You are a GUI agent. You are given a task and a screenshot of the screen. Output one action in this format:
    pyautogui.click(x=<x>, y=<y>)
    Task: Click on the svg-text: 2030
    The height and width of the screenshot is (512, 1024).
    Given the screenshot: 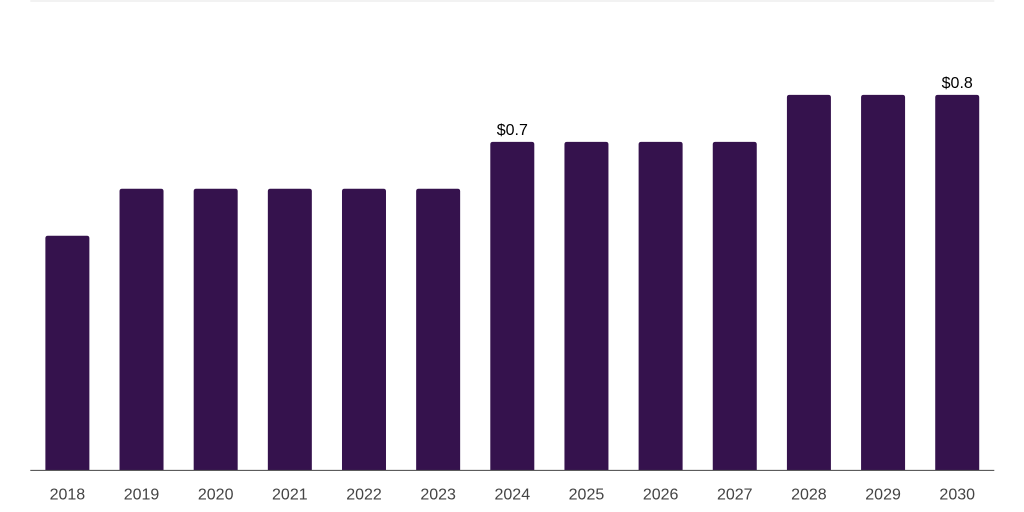 What is the action you would take?
    pyautogui.click(x=957, y=495)
    